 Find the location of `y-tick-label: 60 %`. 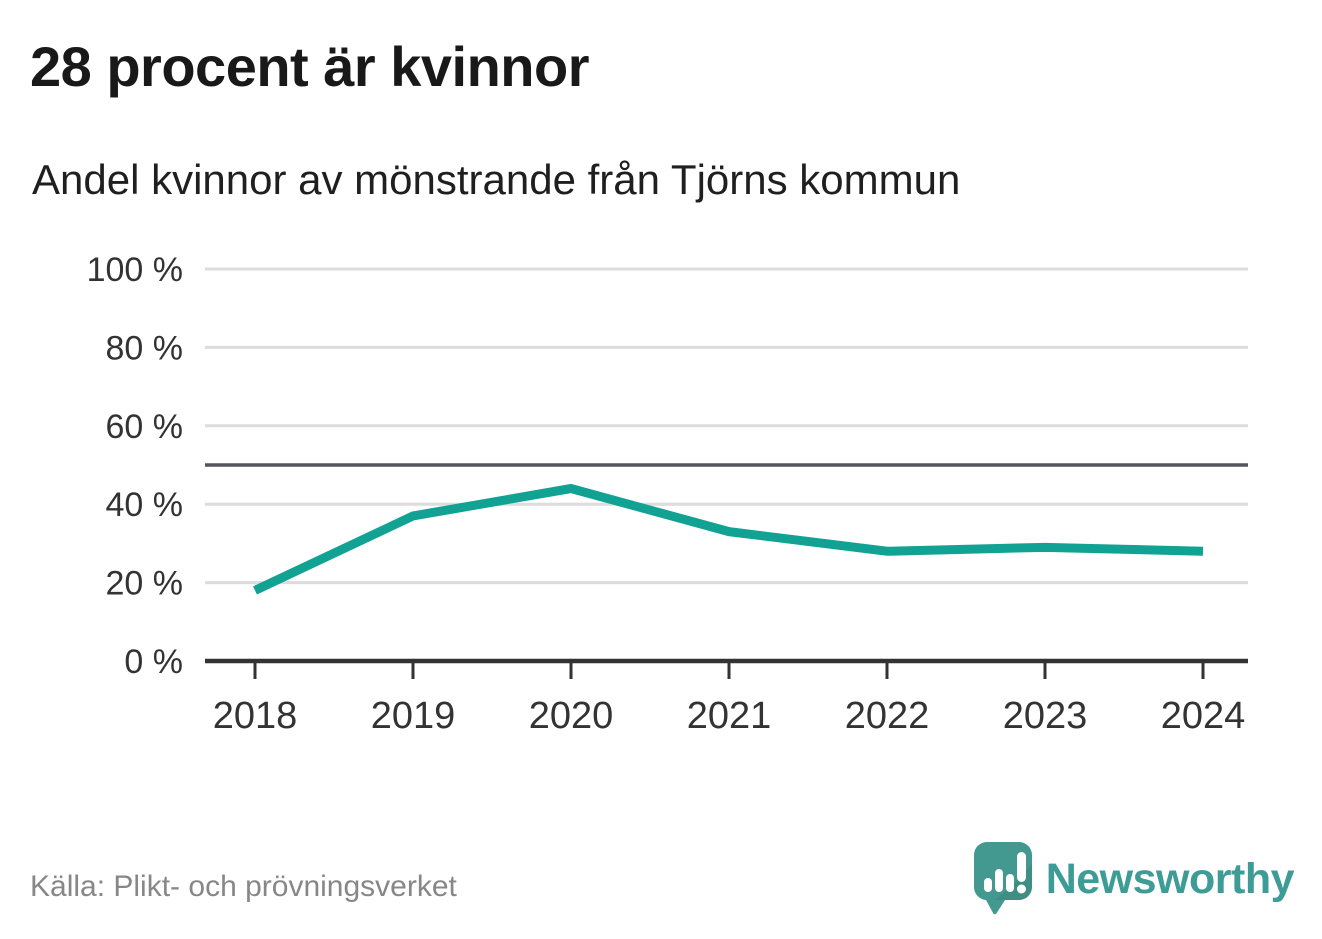

y-tick-label: 60 % is located at coordinates (145, 427).